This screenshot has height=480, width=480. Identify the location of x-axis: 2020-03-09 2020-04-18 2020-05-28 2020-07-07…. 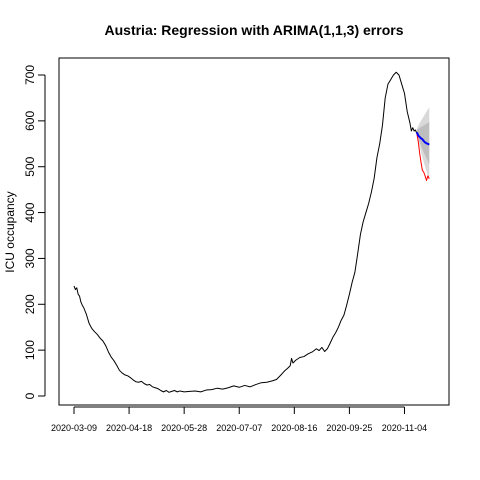
(239, 419).